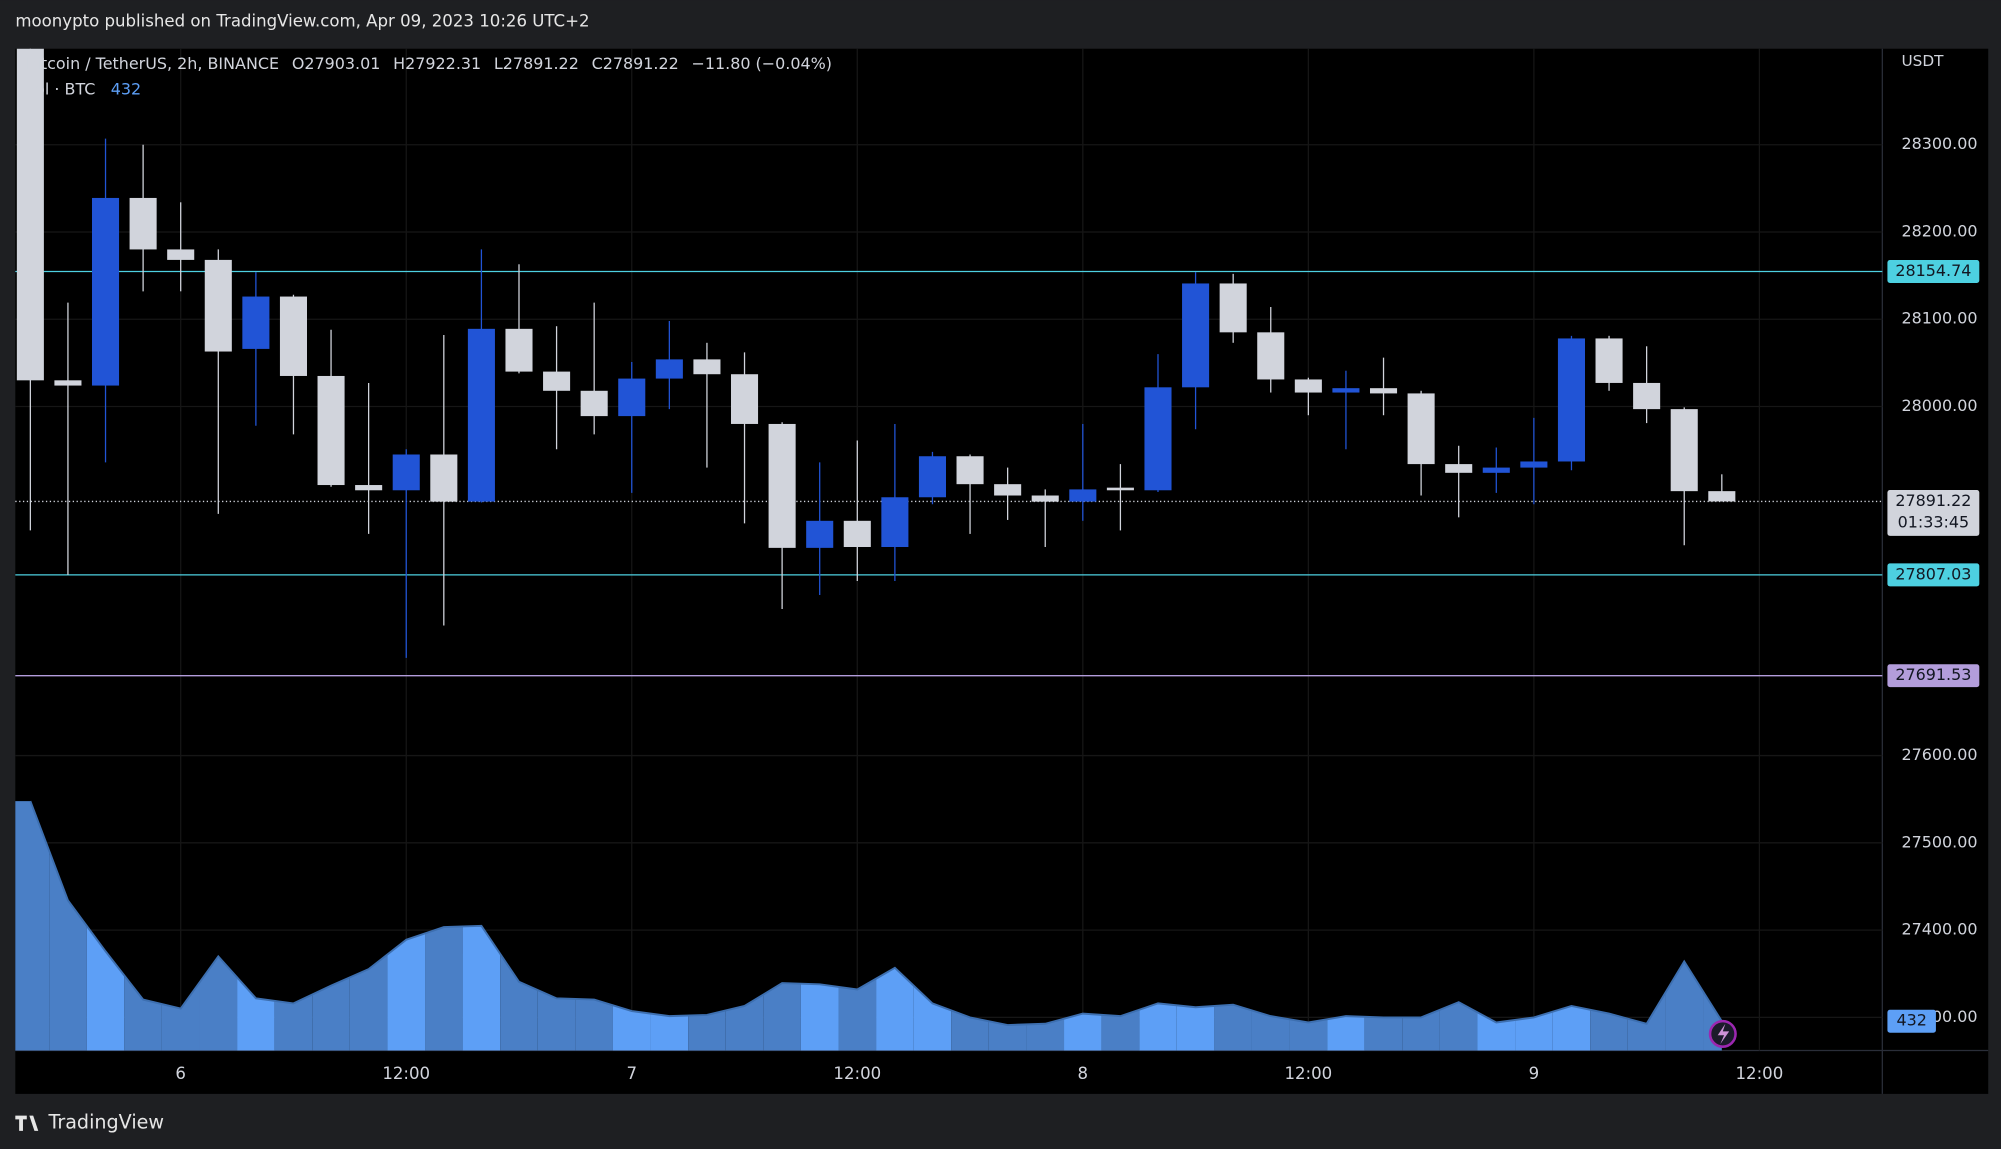 This screenshot has width=2001, height=1149. I want to click on price-label: 27807.03, so click(1933, 573).